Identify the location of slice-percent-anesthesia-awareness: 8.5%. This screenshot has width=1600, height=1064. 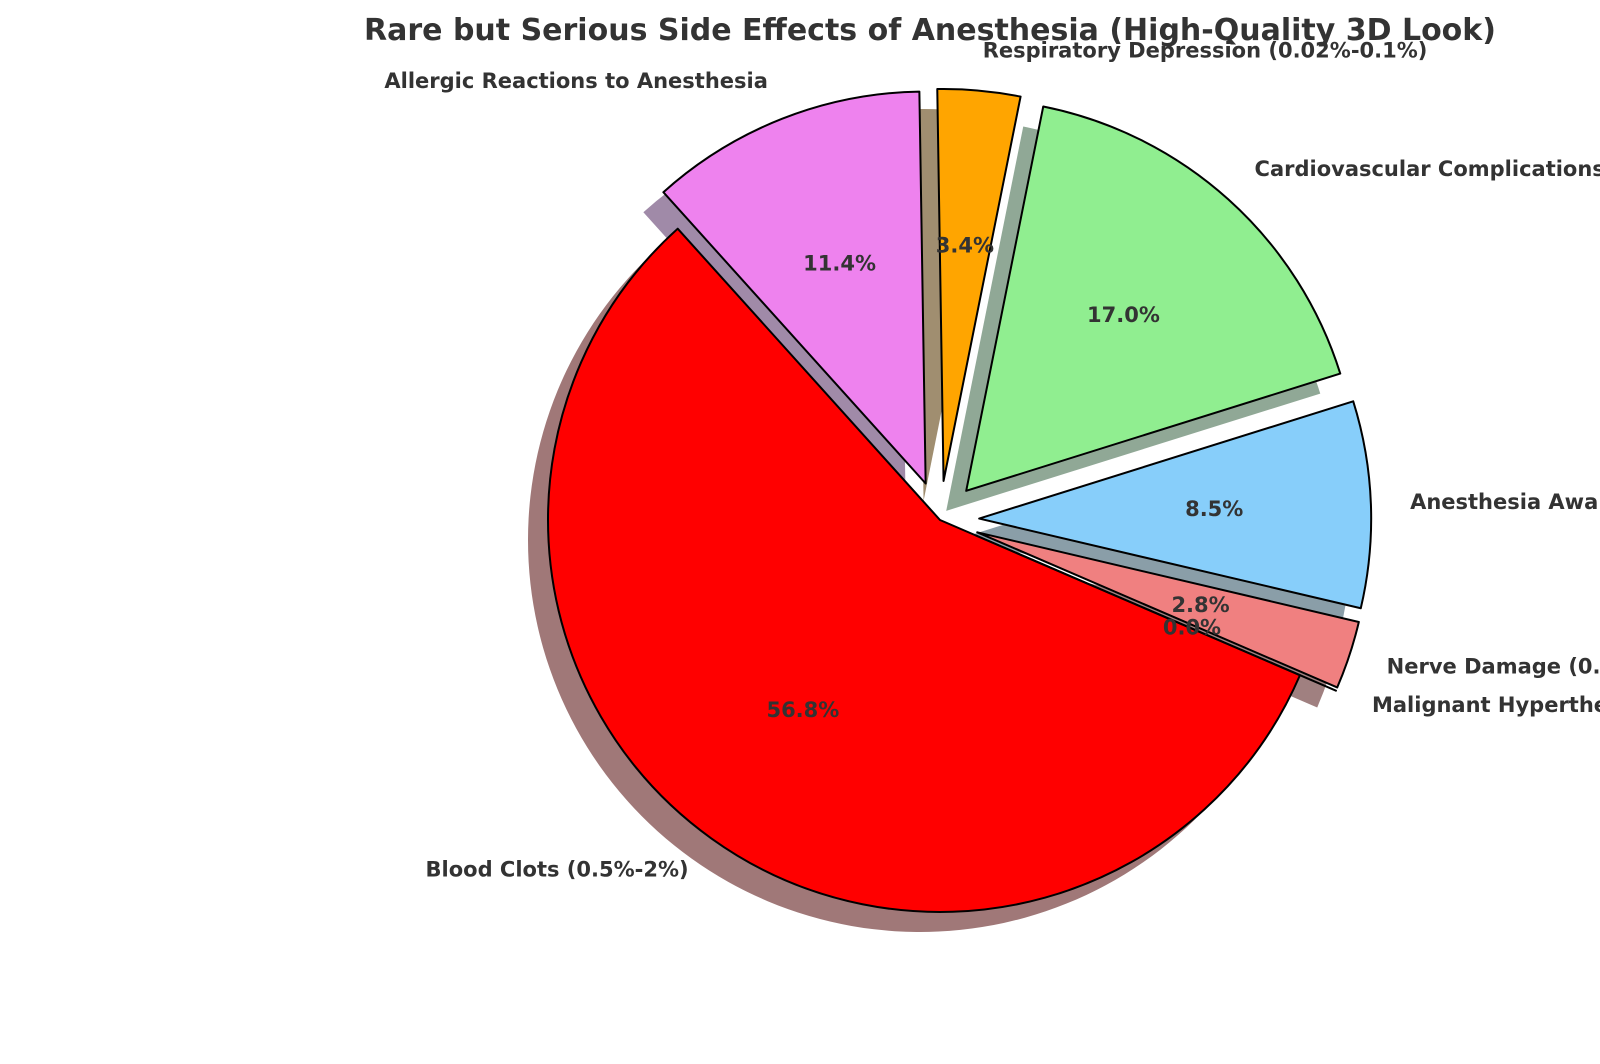
(1214, 509).